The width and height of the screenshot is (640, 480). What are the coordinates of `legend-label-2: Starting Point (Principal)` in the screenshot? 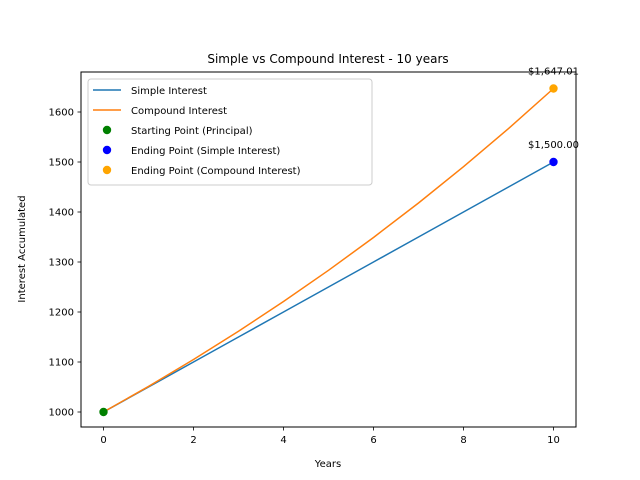 It's located at (192, 131).